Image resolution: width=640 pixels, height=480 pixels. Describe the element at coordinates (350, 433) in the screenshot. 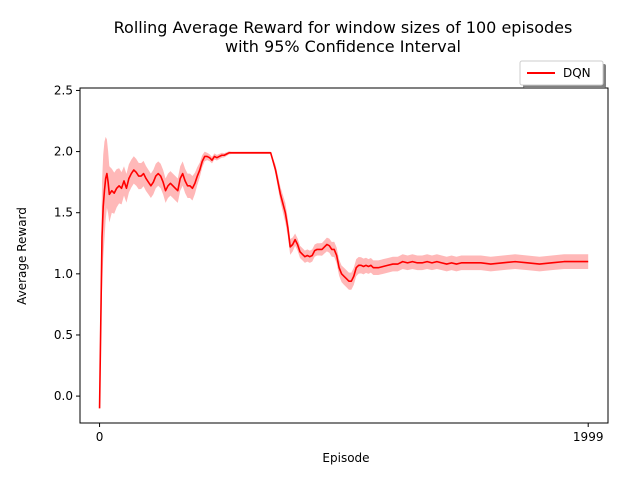

I see `x-axis: 0 1999` at that location.